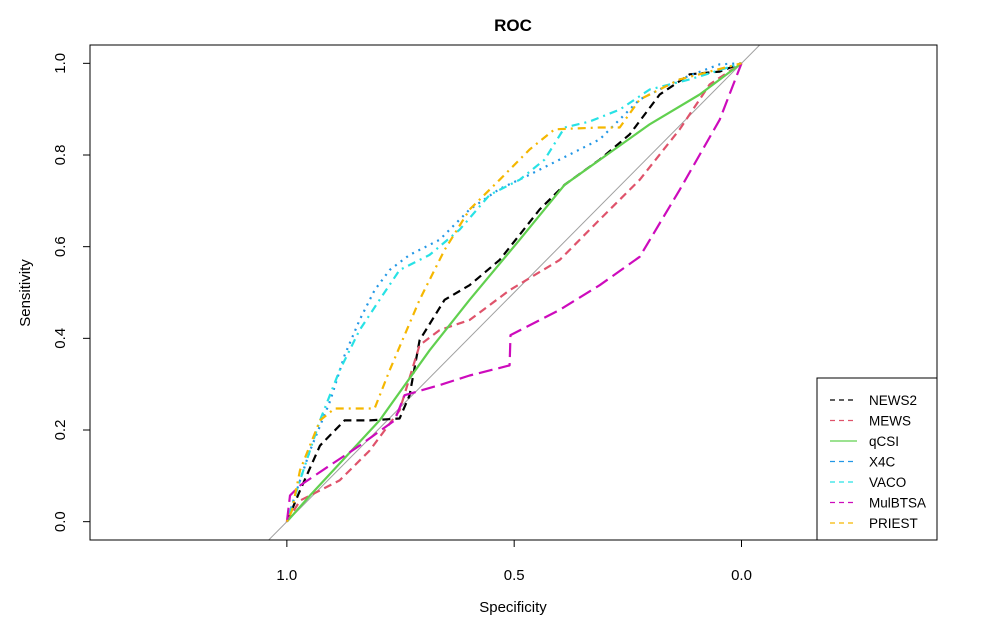  Describe the element at coordinates (60, 63) in the screenshot. I see `y-tick-label: 1.0` at that location.